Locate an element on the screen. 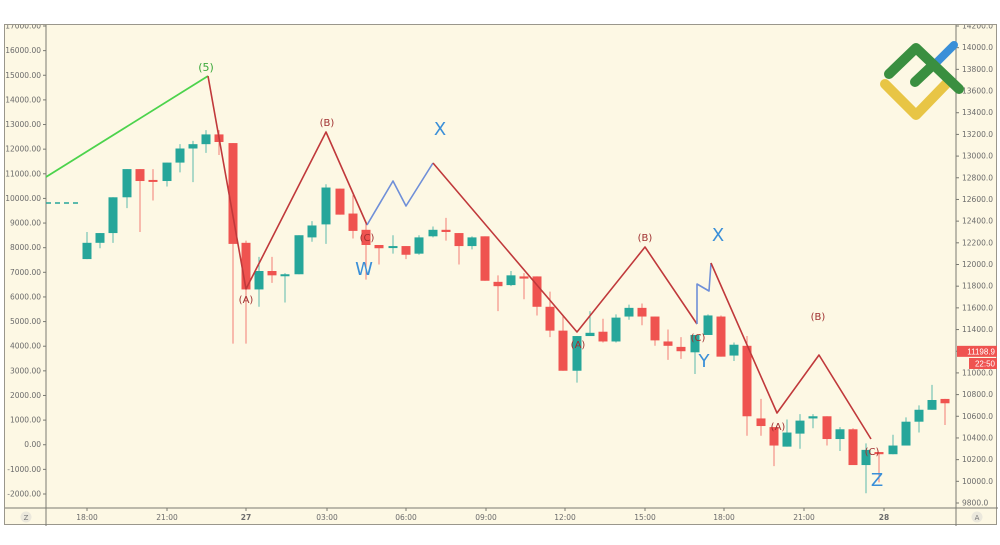 The width and height of the screenshot is (1000, 545). svg-text: Z is located at coordinates (26, 518).